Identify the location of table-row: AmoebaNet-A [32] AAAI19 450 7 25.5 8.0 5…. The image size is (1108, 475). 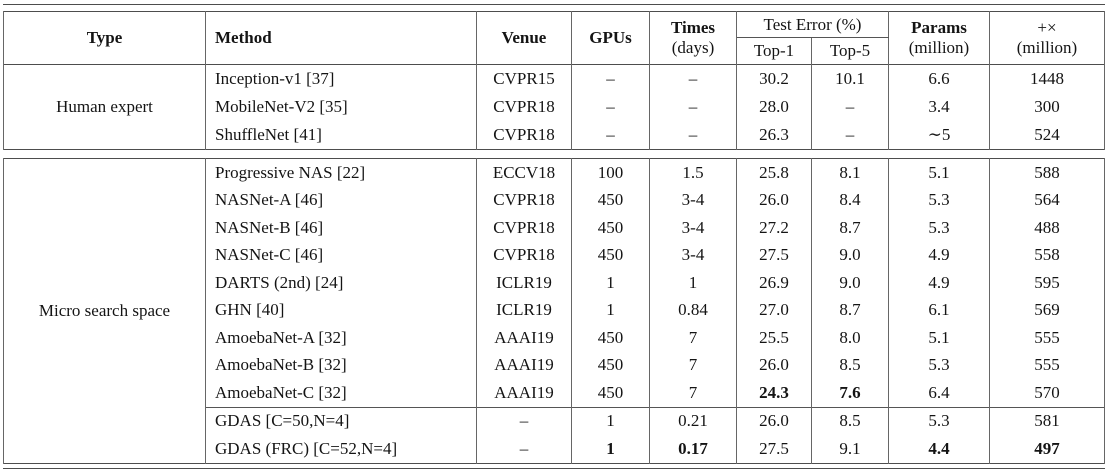
(554, 338).